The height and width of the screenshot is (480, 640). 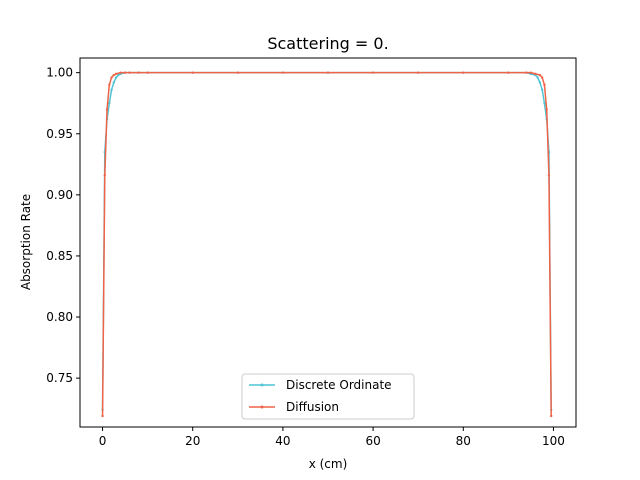 I want to click on x-tick-label: 20, so click(x=192, y=441).